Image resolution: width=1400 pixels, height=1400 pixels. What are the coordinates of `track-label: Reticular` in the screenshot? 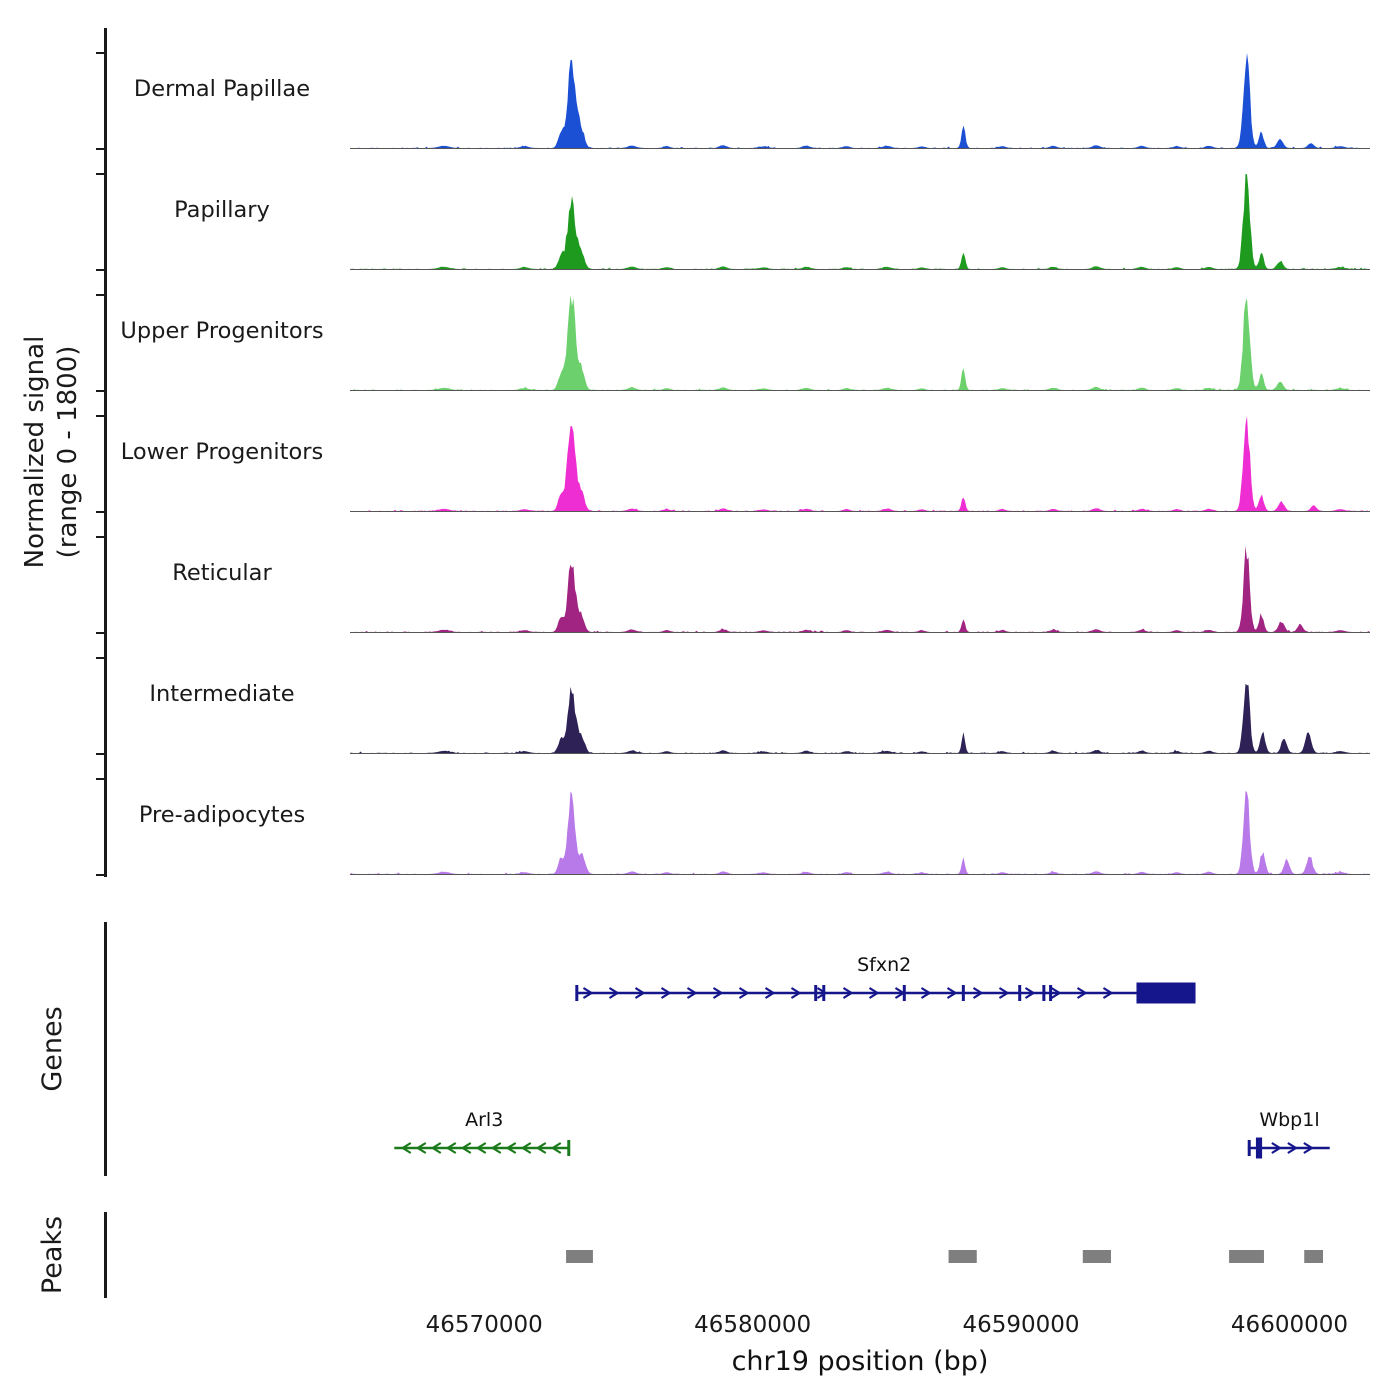 It's located at (222, 572).